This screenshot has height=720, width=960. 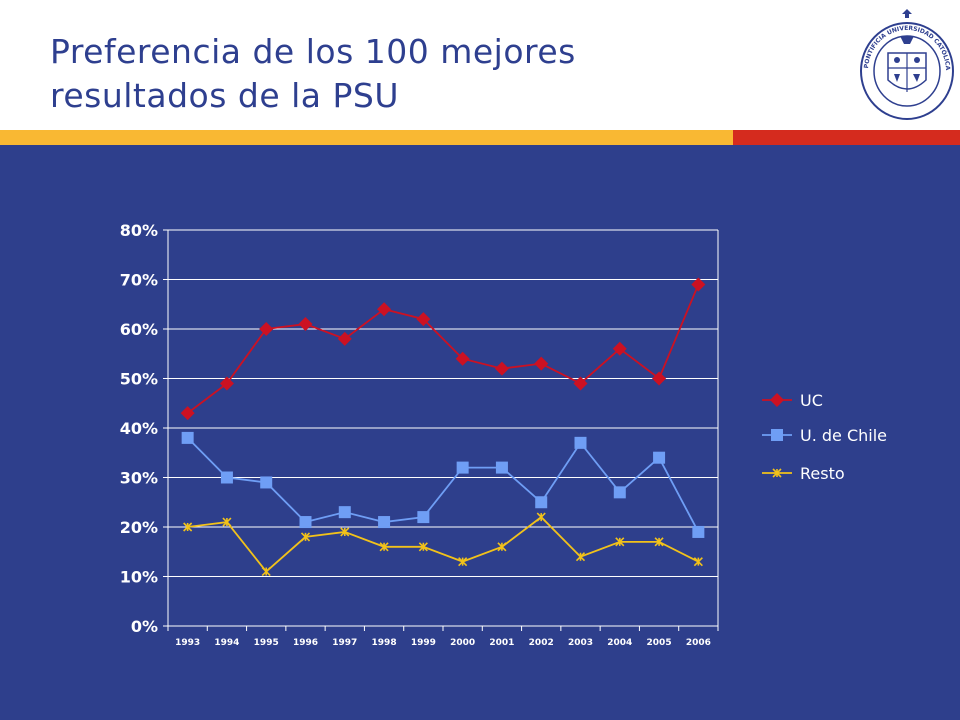 What do you see at coordinates (344, 643) in the screenshot?
I see `x-tick-label: 1997` at bounding box center [344, 643].